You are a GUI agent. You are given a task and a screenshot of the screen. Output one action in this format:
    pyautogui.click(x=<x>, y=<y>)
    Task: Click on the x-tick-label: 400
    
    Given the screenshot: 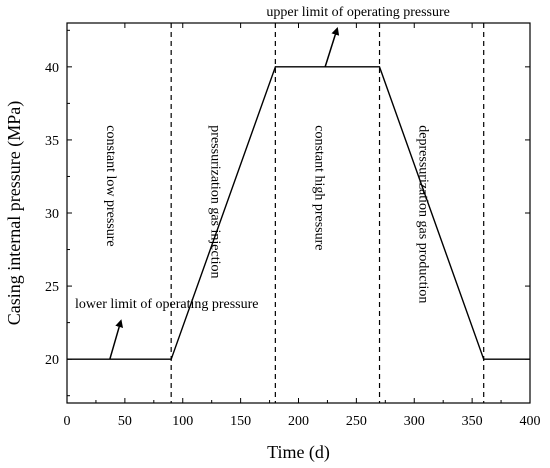 What is the action you would take?
    pyautogui.click(x=530, y=421)
    